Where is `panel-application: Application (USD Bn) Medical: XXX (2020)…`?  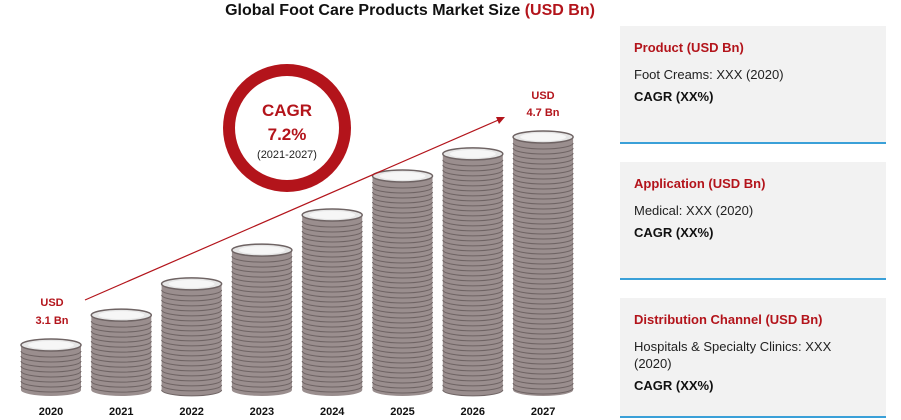
panel-application: Application (USD Bn) Medical: XXX (2020)… is located at coordinates (753, 221).